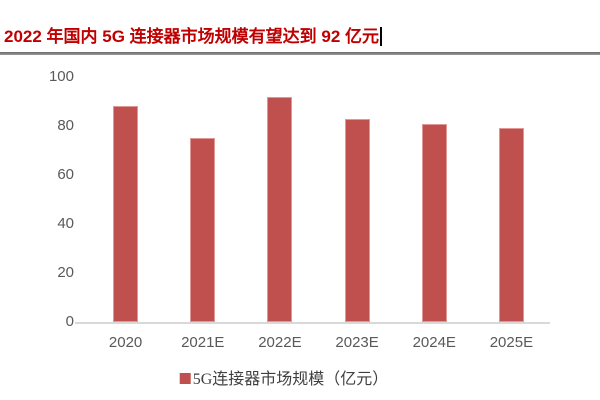 The image size is (600, 400). Describe the element at coordinates (434, 222) in the screenshot. I see `bar-2024E` at that location.